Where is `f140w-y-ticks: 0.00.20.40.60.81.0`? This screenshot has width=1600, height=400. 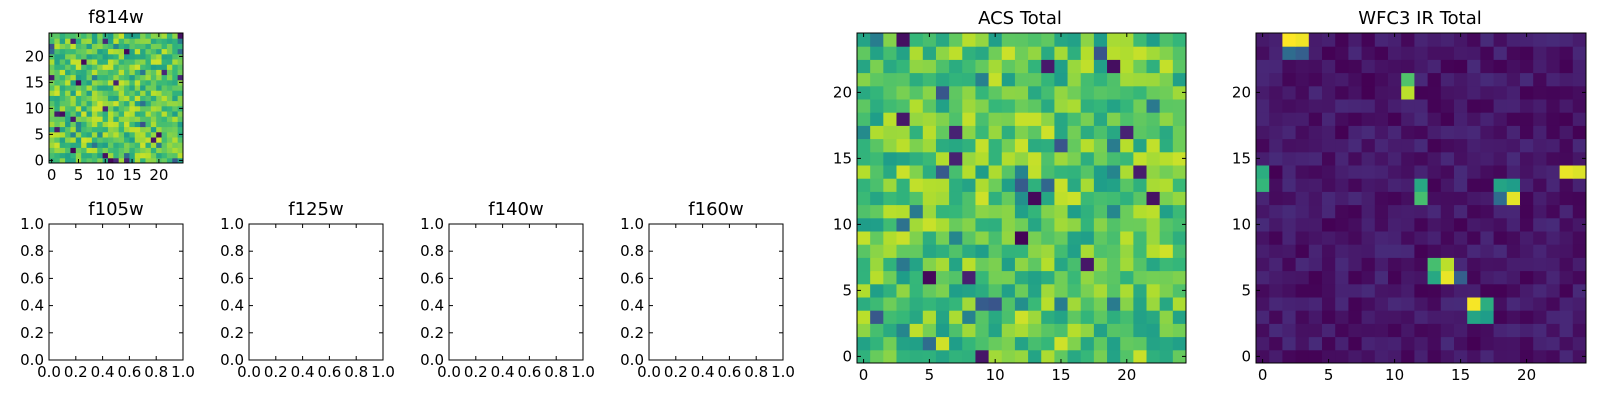 f140w-y-ticks: 0.00.20.40.60.81.0 is located at coordinates (501, 292).